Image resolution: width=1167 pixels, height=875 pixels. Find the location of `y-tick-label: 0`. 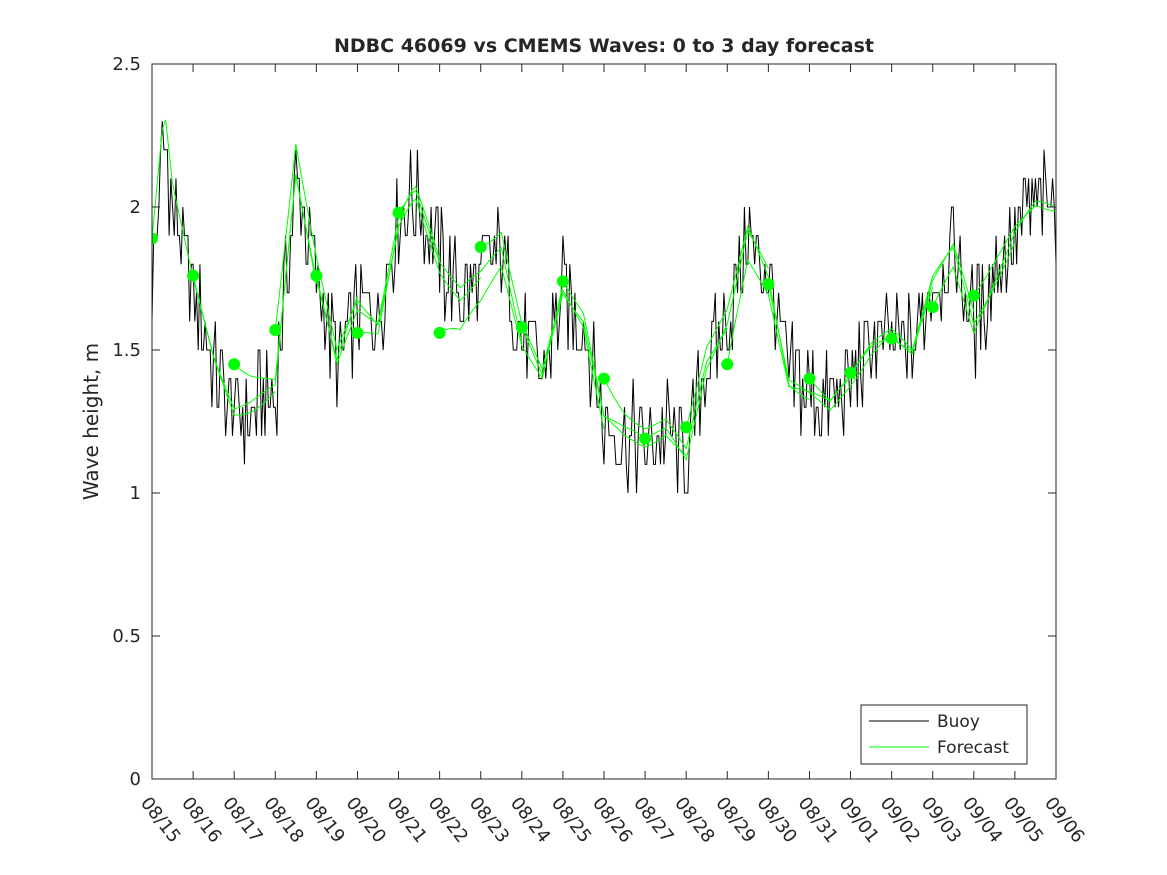

y-tick-label: 0 is located at coordinates (135, 779).